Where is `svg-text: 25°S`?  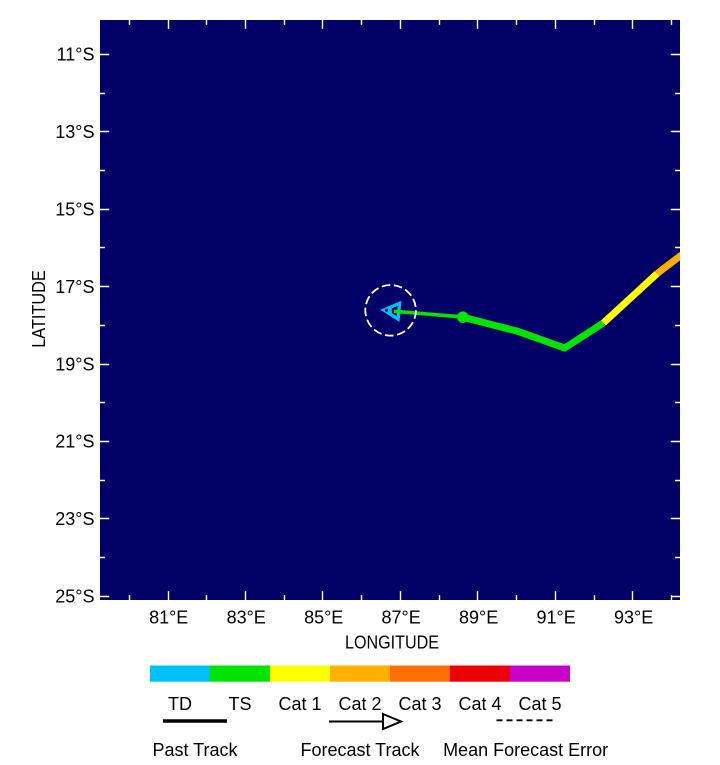
svg-text: 25°S is located at coordinates (74, 597).